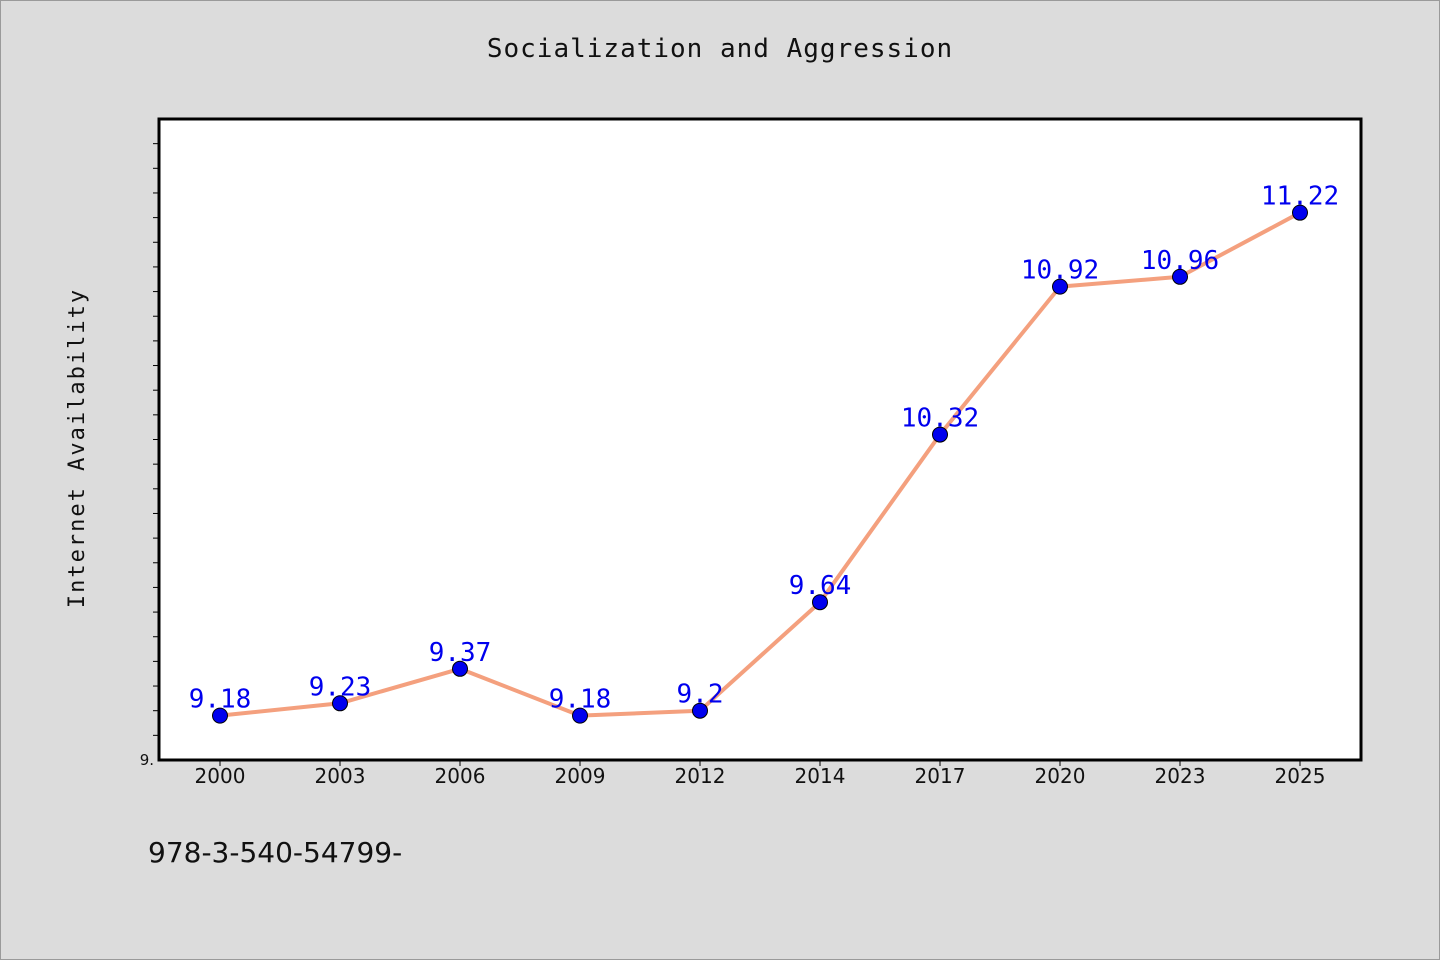 The image size is (1440, 960). I want to click on x-tick-label: 2003, so click(340, 776).